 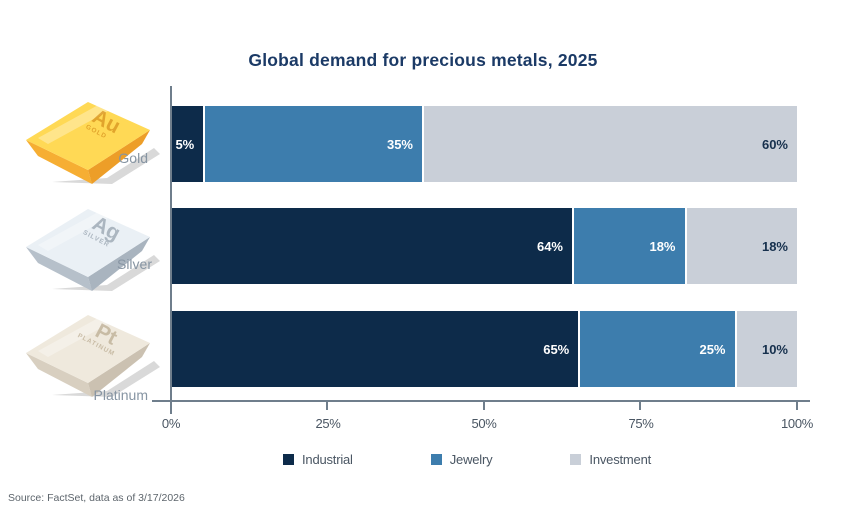 What do you see at coordinates (423, 60) in the screenshot?
I see `chart-title: Global demand for precious metals, 2025` at bounding box center [423, 60].